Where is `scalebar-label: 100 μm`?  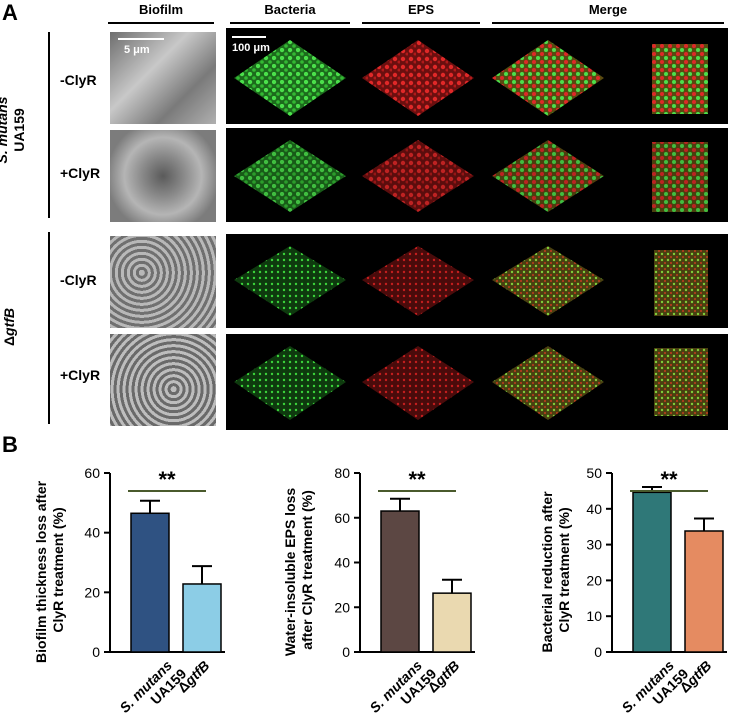
scalebar-label: 100 μm is located at coordinates (251, 48).